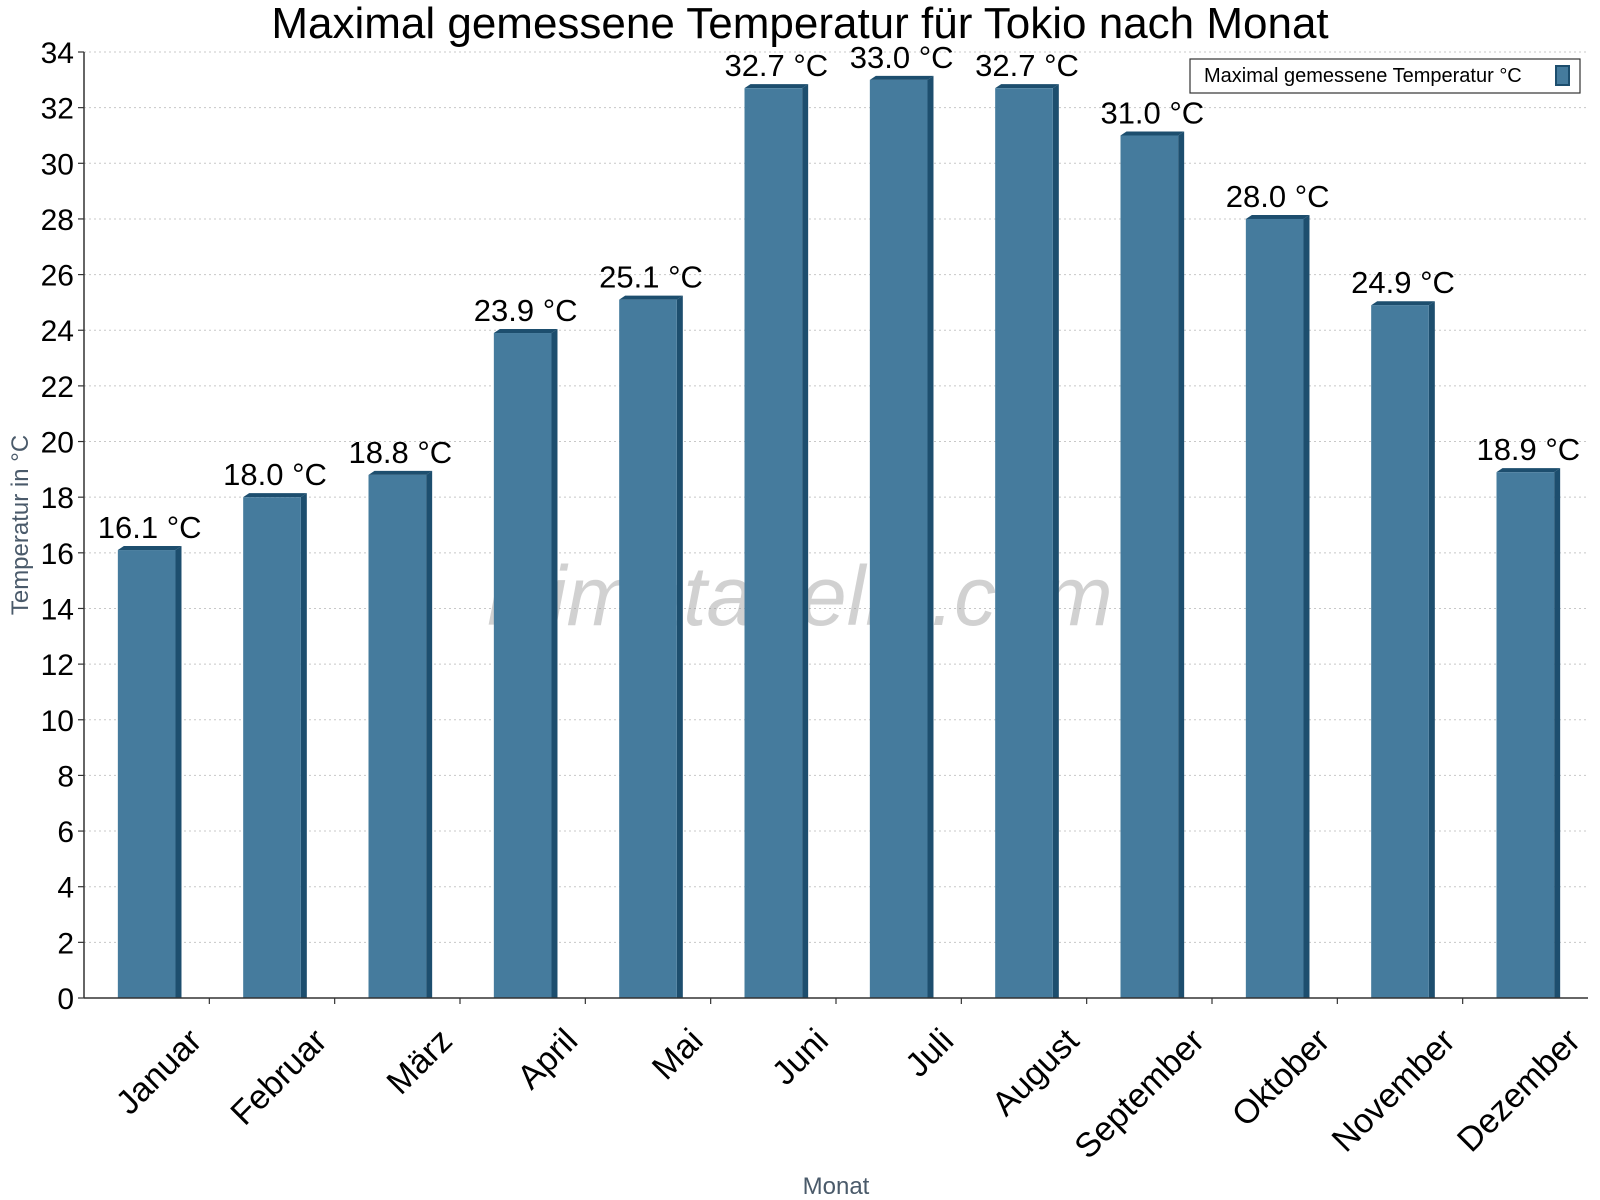 This screenshot has width=1600, height=1200. Describe the element at coordinates (57, 609) in the screenshot. I see `y-tick-label: 14` at that location.